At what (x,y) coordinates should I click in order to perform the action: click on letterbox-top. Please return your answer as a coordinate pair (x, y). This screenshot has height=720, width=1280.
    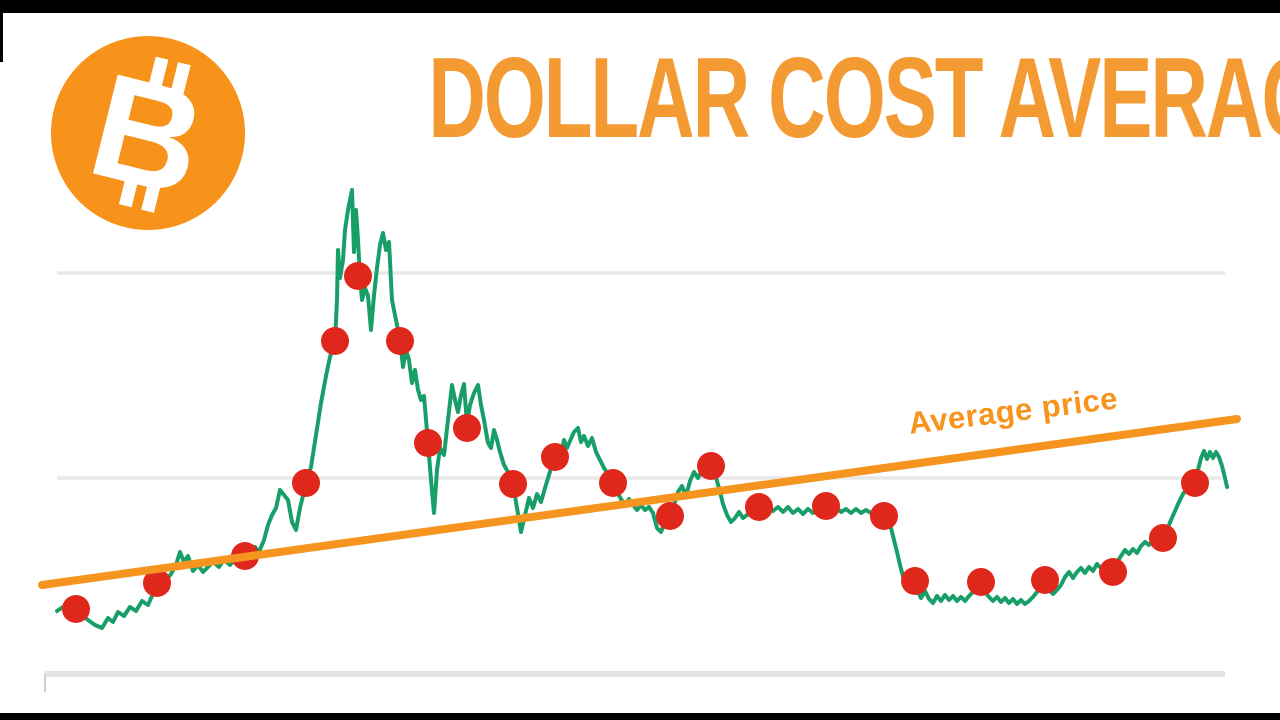
    Looking at the image, I should click on (640, 6).